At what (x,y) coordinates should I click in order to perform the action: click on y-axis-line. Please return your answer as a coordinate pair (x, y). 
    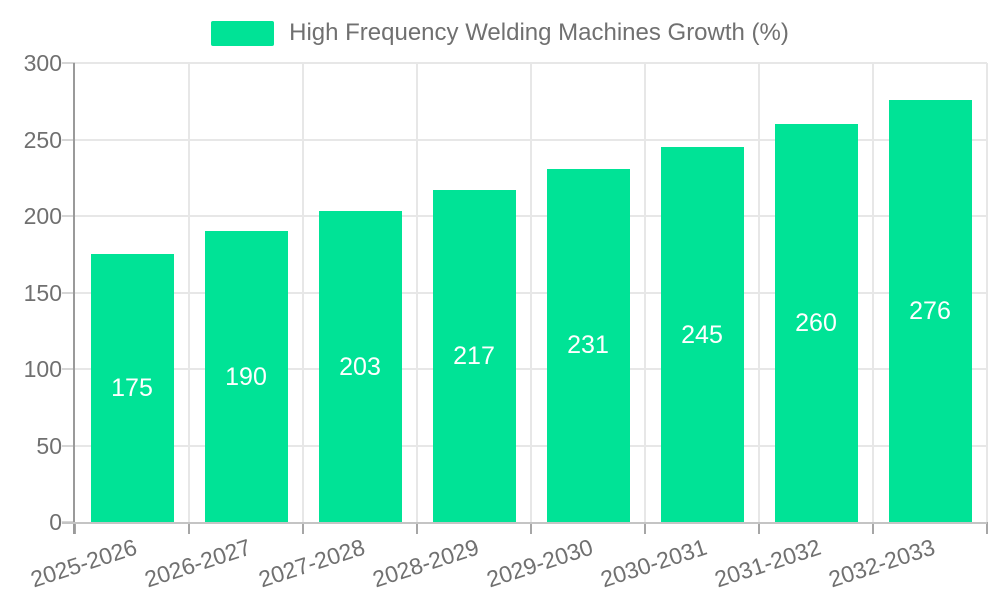
    Looking at the image, I should click on (74, 298).